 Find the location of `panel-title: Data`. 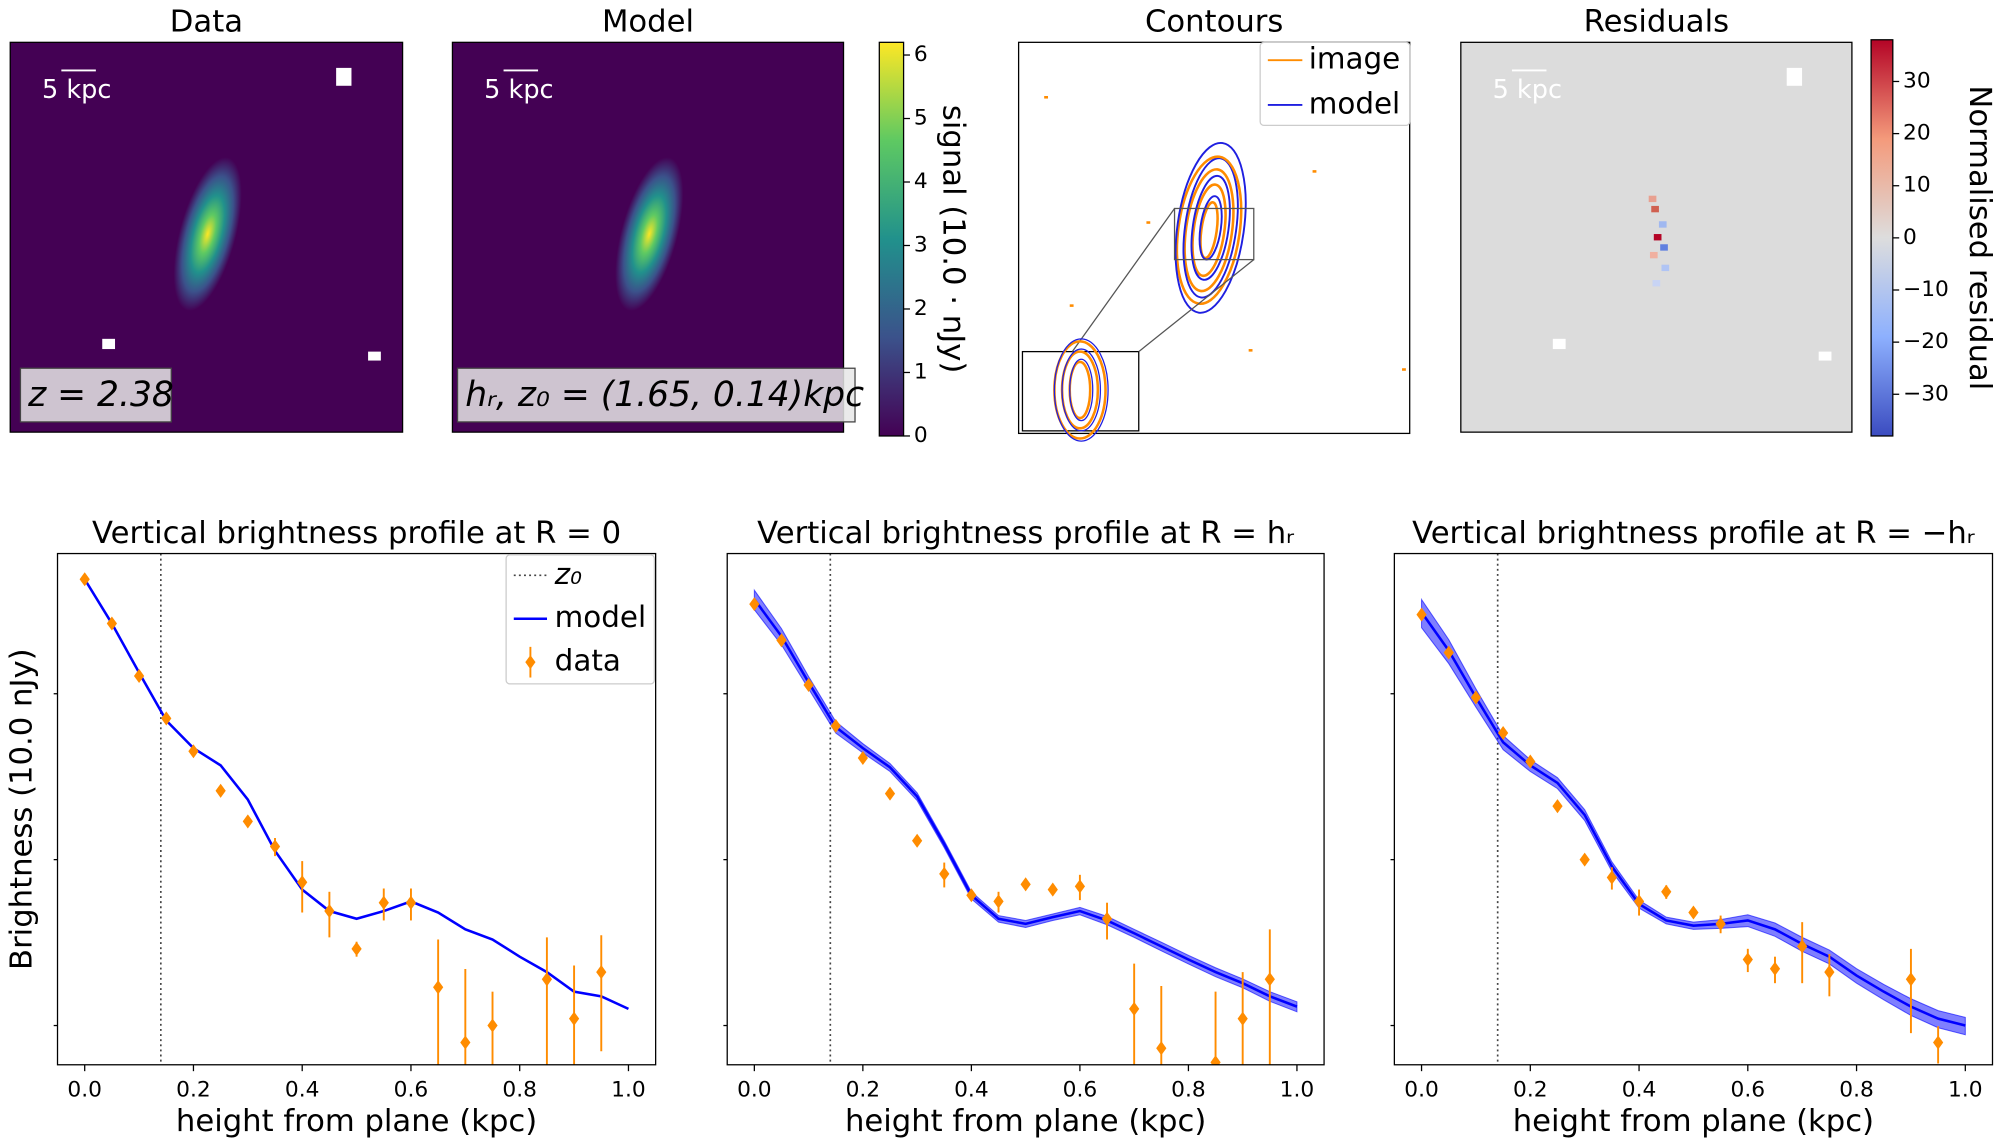

panel-title: Data is located at coordinates (206, 22).